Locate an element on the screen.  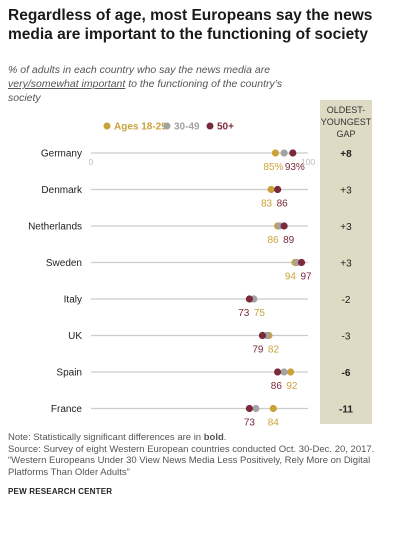
gap-value: +8 is located at coordinates (346, 154).